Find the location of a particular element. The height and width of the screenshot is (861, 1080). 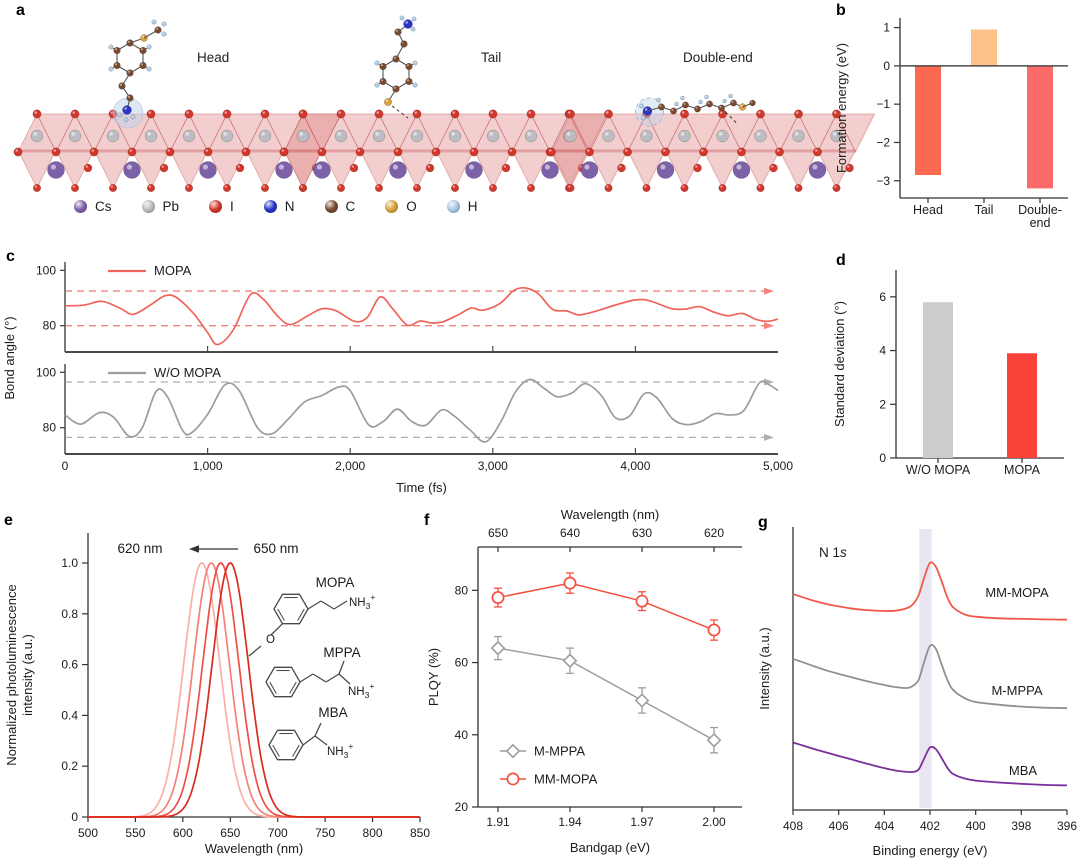

o-atom-icon is located at coordinates (392, 206).